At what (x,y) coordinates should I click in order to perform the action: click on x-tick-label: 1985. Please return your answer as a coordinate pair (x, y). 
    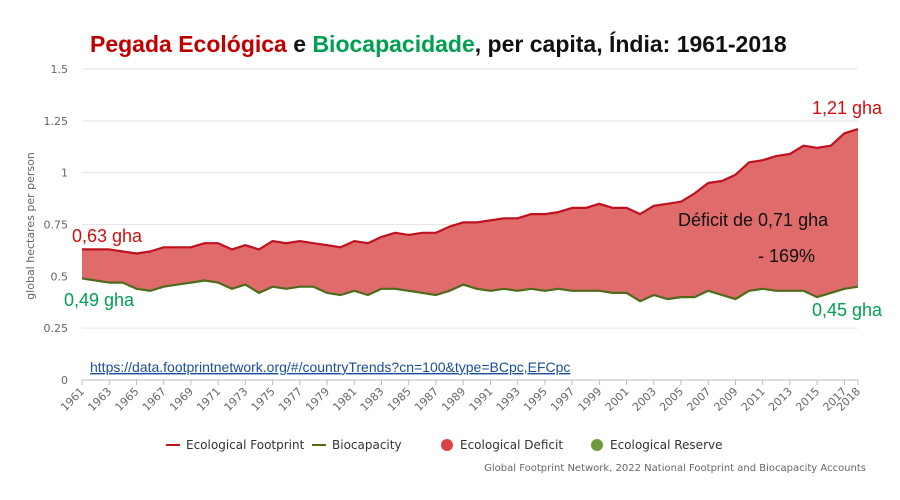
    Looking at the image, I should click on (399, 399).